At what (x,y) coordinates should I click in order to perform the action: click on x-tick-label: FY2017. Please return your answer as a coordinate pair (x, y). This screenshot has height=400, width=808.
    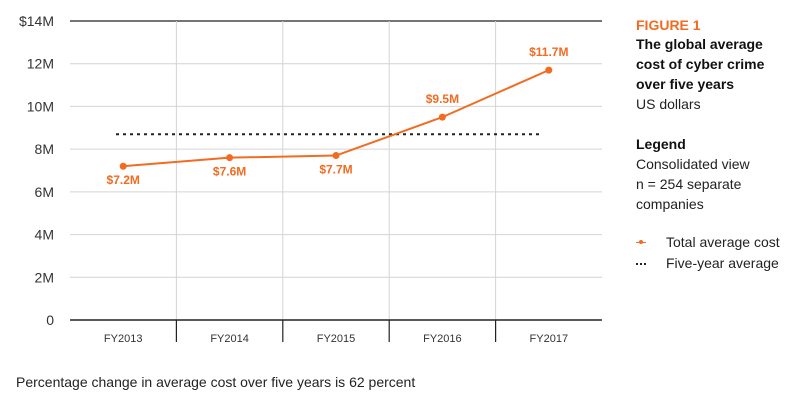
    Looking at the image, I should click on (549, 339).